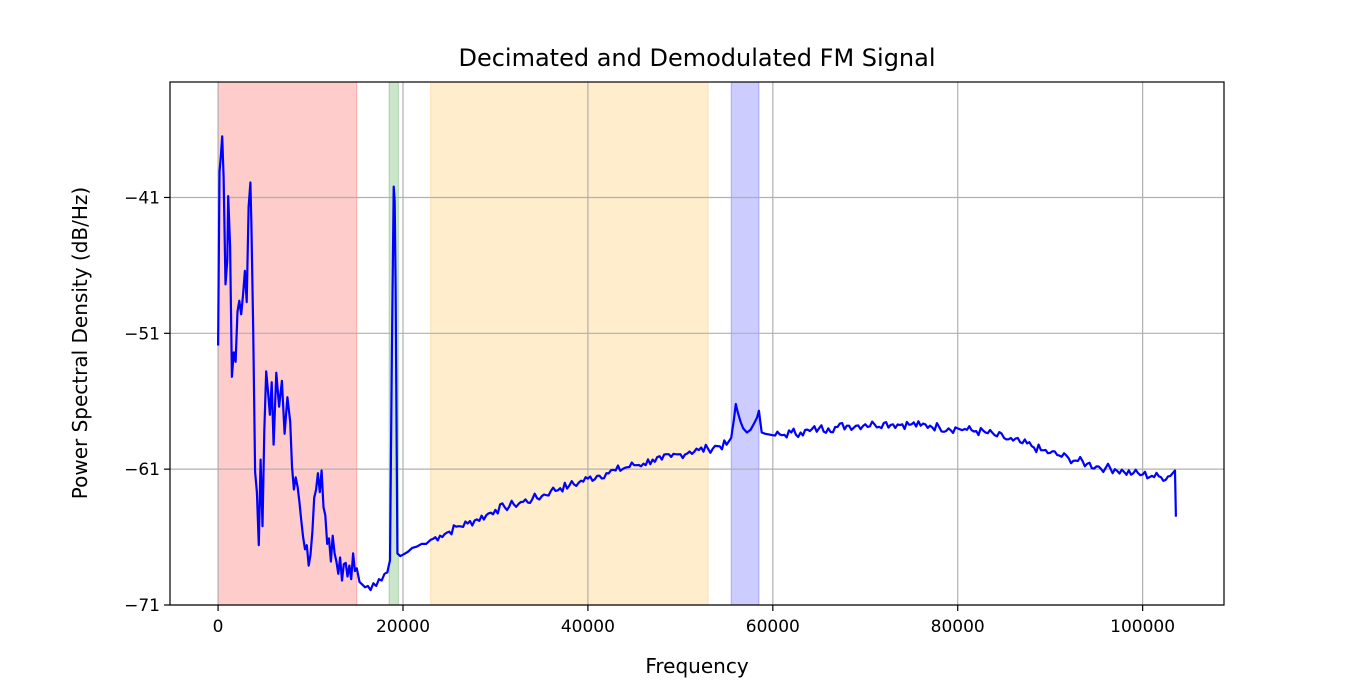 The image size is (1360, 680). Describe the element at coordinates (696, 58) in the screenshot. I see `chart-title: Decimated and Demodulated FM Signal` at that location.